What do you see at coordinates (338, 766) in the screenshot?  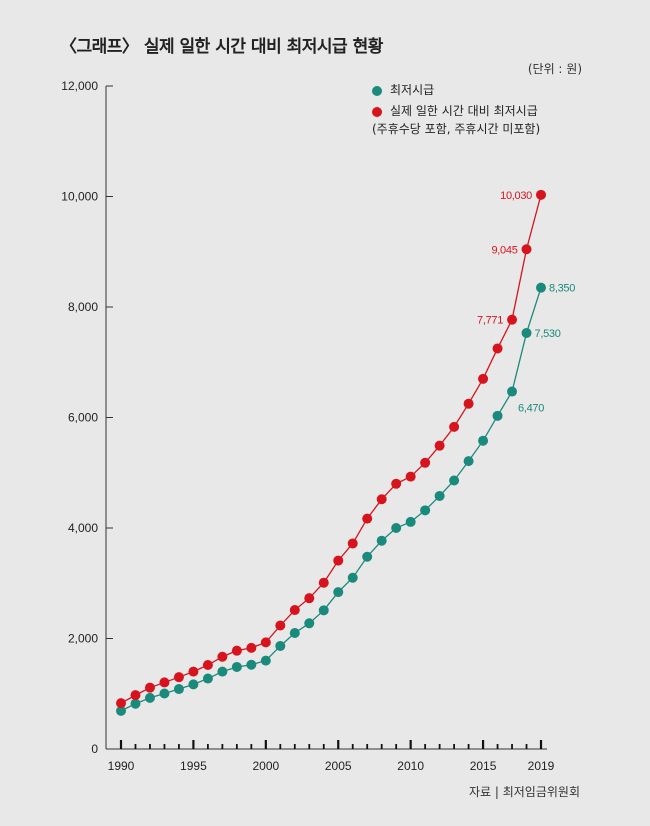 I see `x-tick-label: 2005` at bounding box center [338, 766].